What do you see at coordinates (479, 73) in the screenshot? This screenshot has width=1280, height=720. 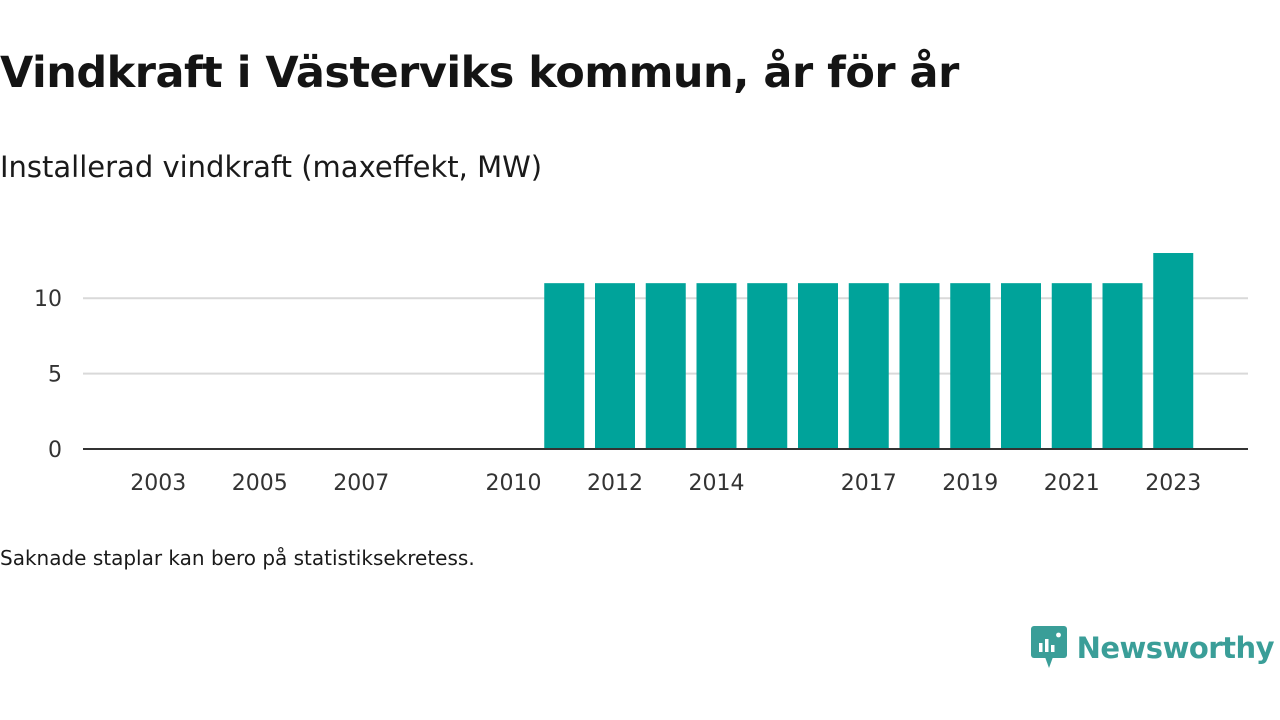 I see `chart-title: Vindkraft i Västerviks kommun, år för år` at bounding box center [479, 73].